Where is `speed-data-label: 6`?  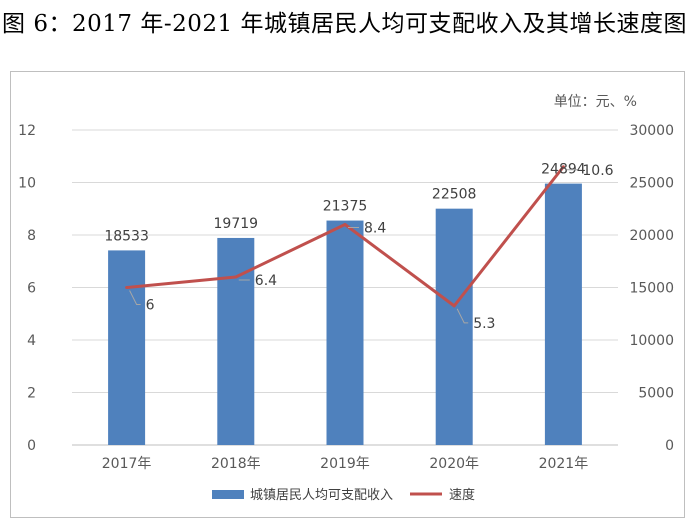
speed-data-label: 6 is located at coordinates (150, 306).